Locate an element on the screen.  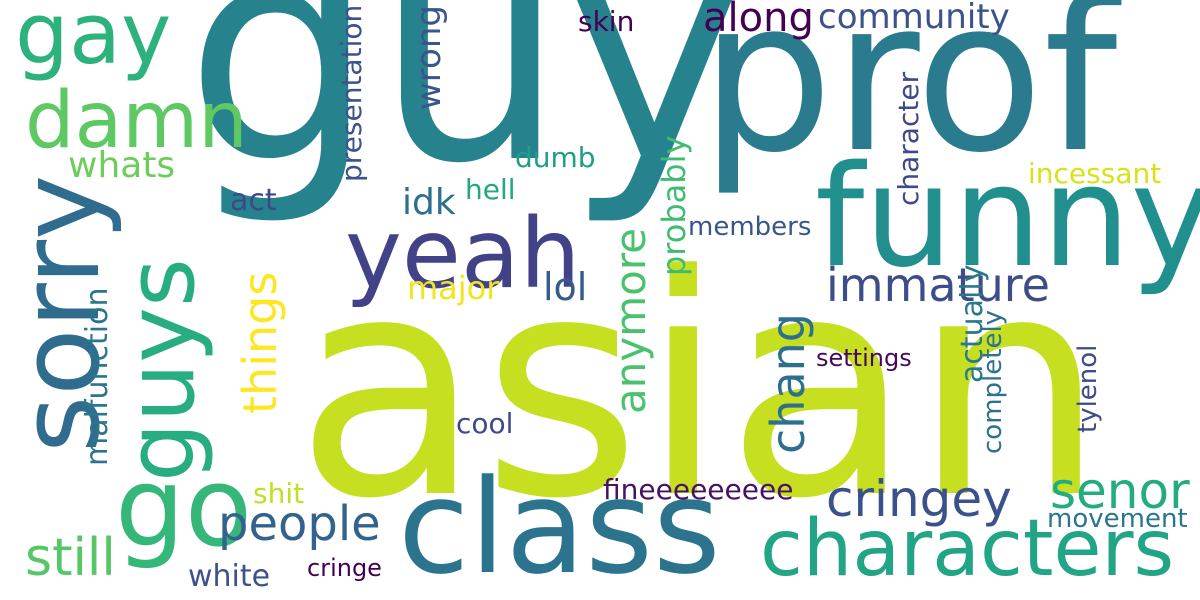
word-idk: idk is located at coordinates (429, 202).